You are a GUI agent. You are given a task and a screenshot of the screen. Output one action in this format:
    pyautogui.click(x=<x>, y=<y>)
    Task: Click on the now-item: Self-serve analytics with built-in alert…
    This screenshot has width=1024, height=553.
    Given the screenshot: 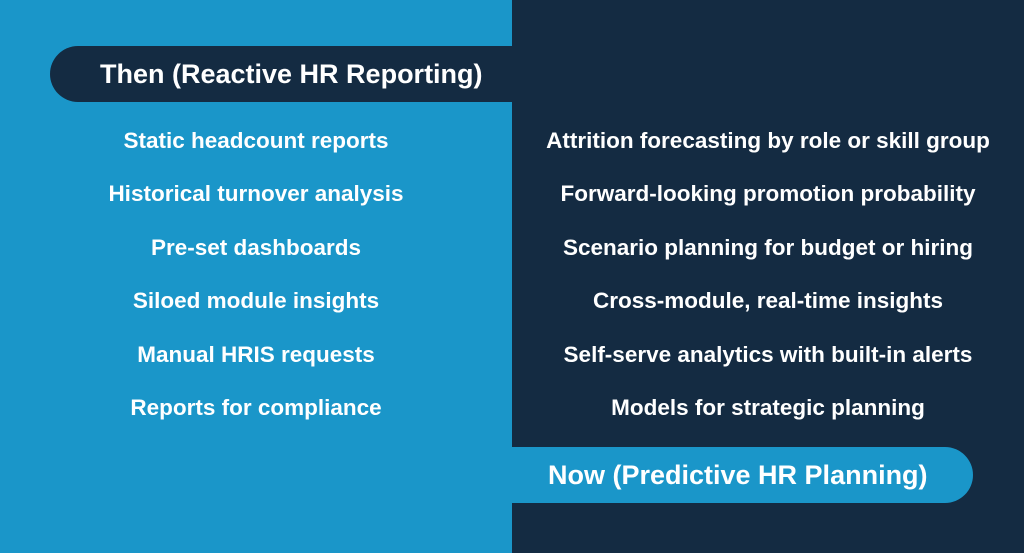 What is the action you would take?
    pyautogui.click(x=768, y=354)
    